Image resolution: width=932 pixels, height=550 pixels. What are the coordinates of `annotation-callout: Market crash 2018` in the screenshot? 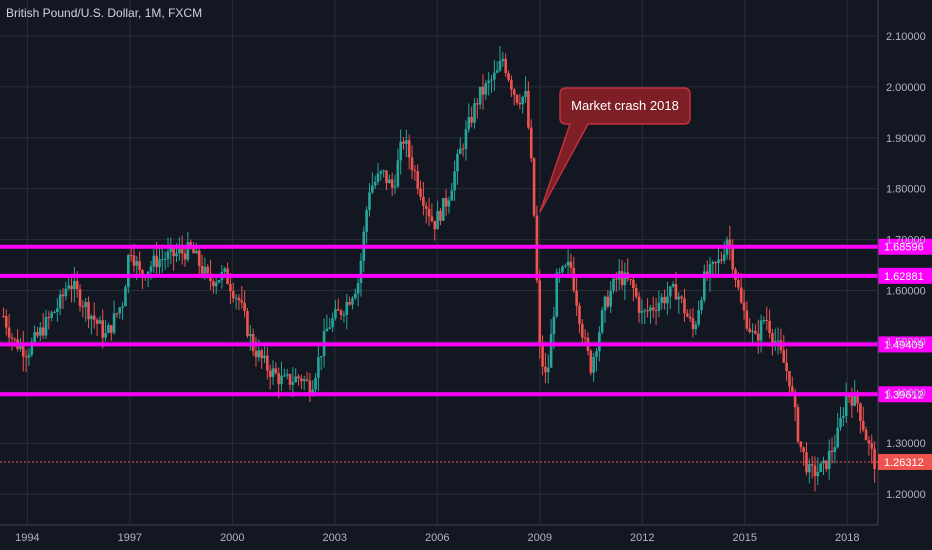 It's located at (615, 150).